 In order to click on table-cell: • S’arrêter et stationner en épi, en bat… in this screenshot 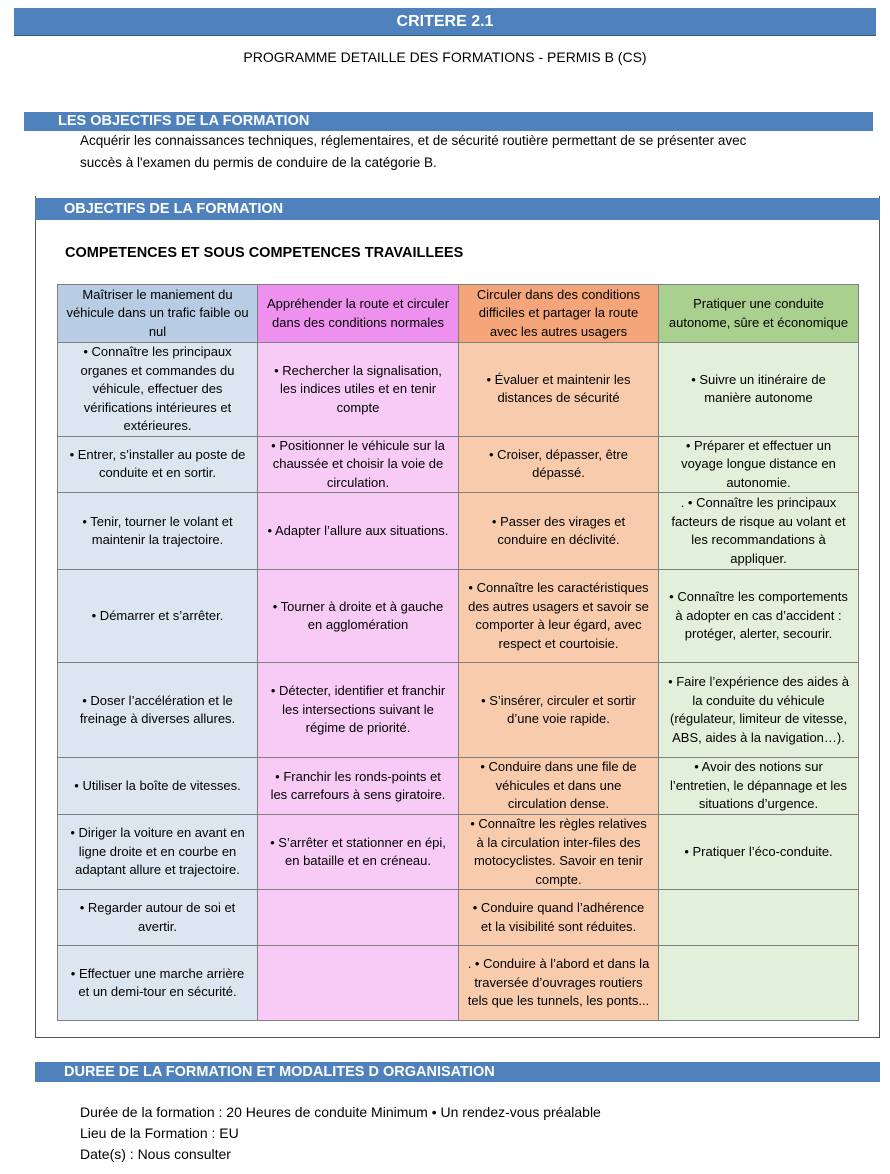, I will do `click(358, 852)`.